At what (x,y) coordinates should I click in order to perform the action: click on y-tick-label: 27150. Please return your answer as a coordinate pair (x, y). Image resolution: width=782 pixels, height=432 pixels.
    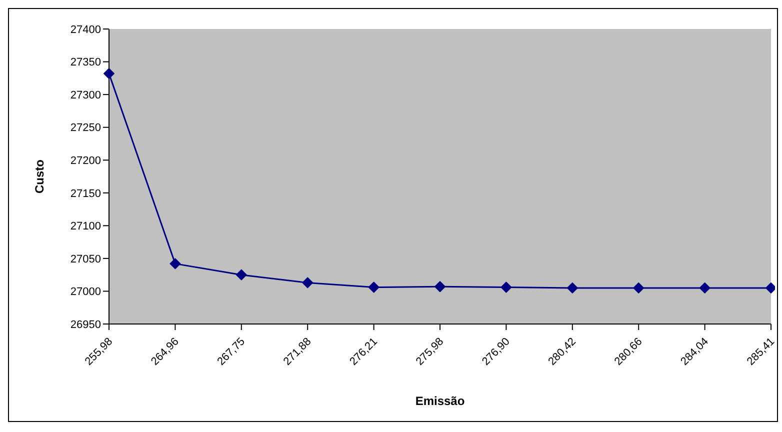
    Looking at the image, I should click on (85, 194).